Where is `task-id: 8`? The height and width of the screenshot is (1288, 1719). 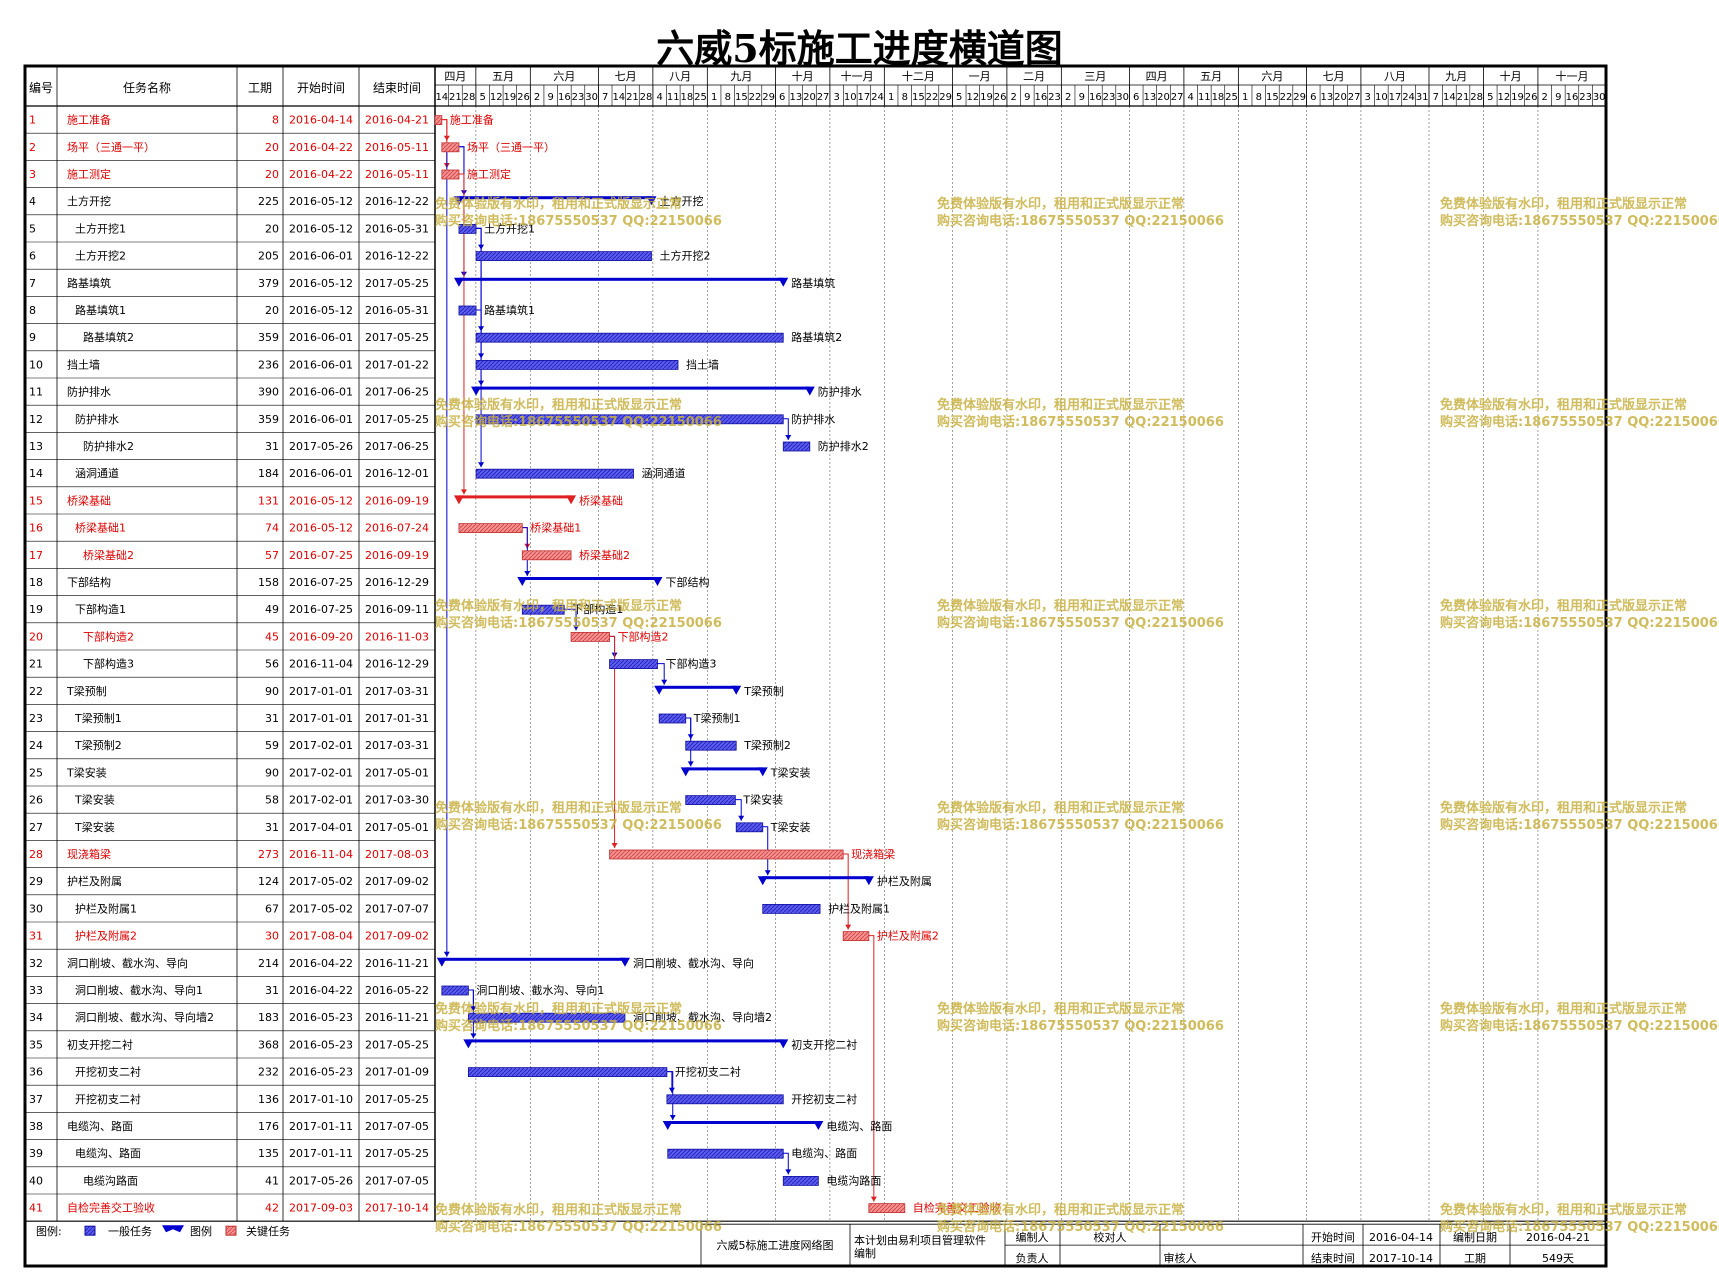
task-id: 8 is located at coordinates (32, 310).